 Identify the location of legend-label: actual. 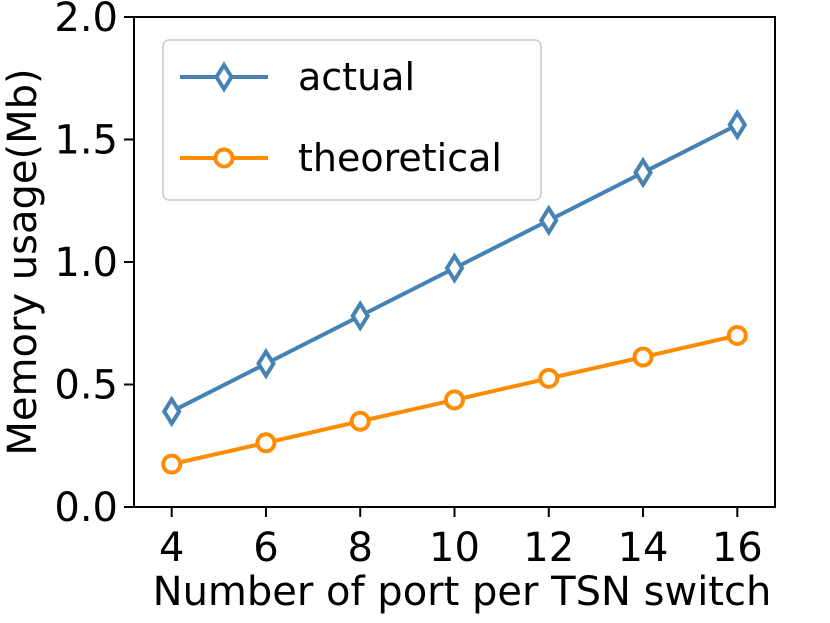
(356, 77).